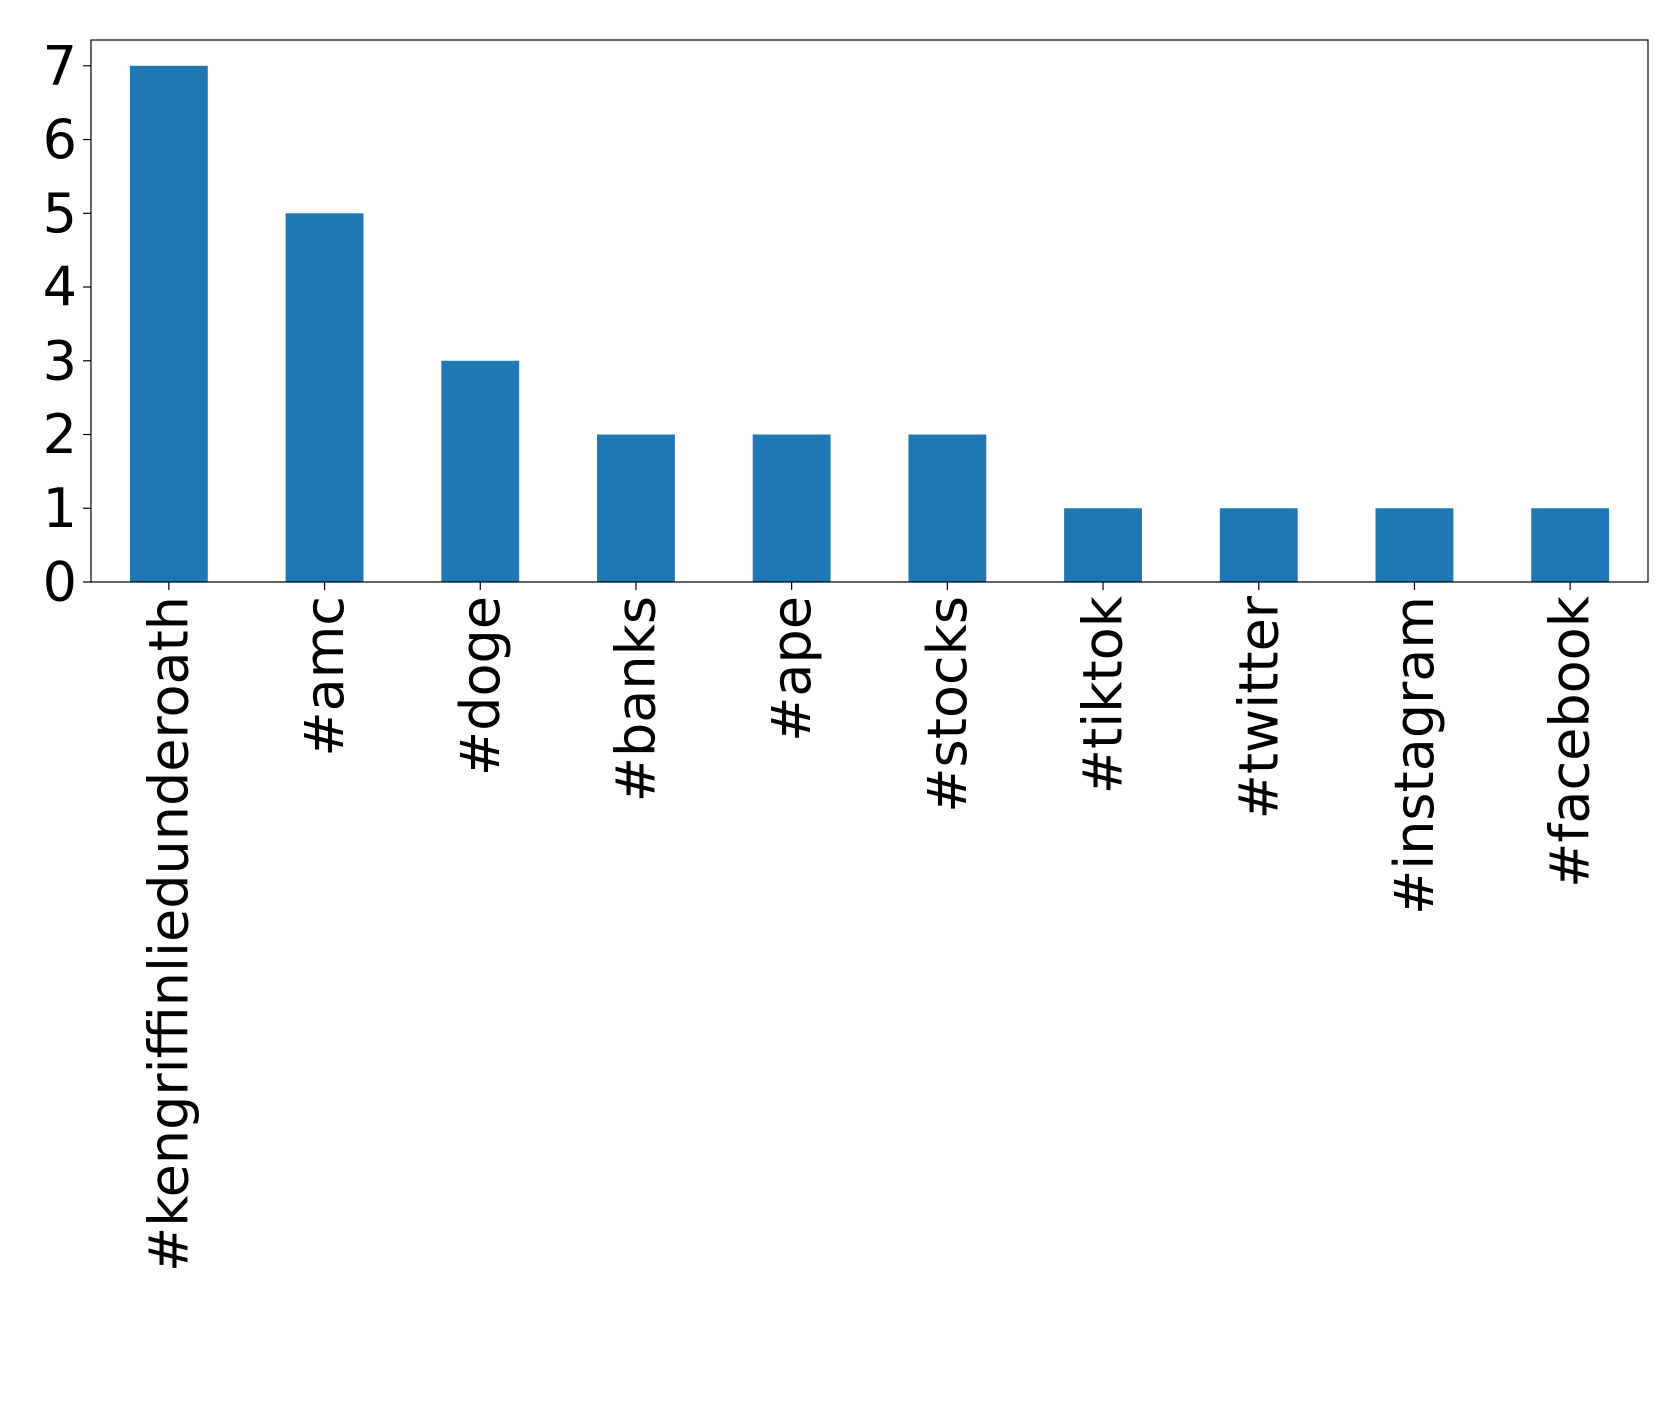 The width and height of the screenshot is (1679, 1411). Describe the element at coordinates (60, 139) in the screenshot. I see `y-tick-label: 6` at that location.